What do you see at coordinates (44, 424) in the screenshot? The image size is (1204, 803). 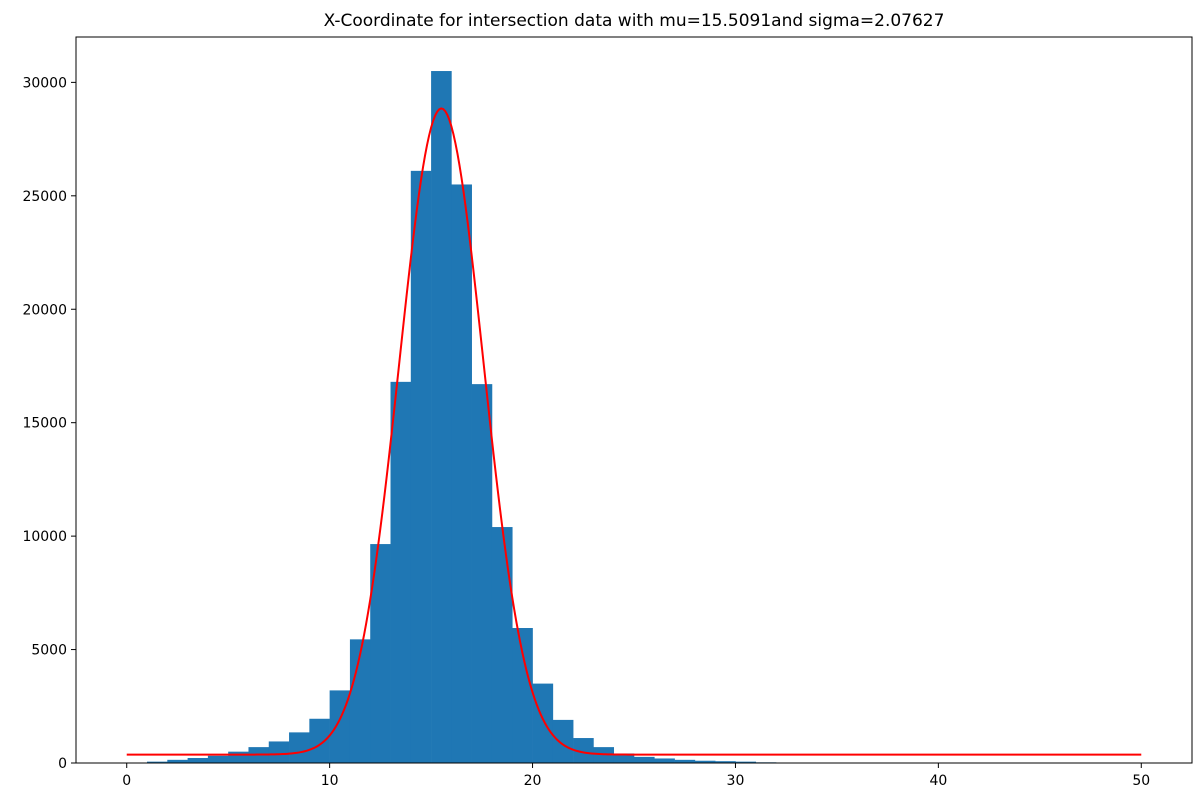 I see `y-tick-label: 15000` at bounding box center [44, 424].